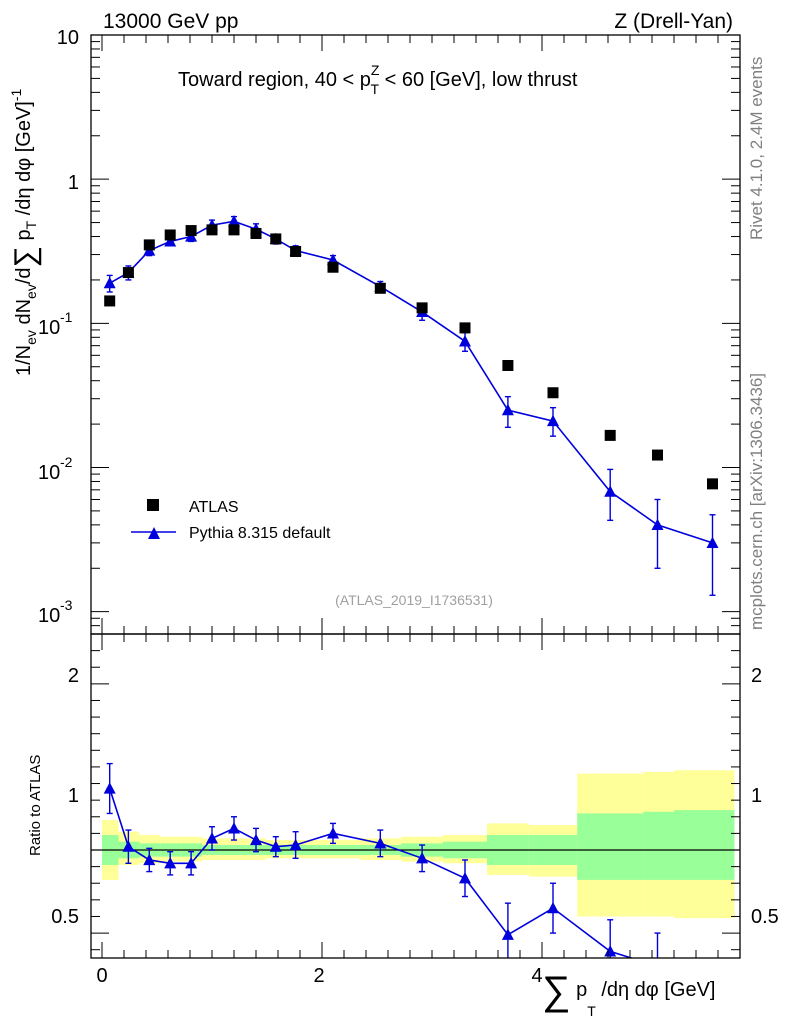  Describe the element at coordinates (66, 317) in the screenshot. I see `svg-text: -1` at that location.